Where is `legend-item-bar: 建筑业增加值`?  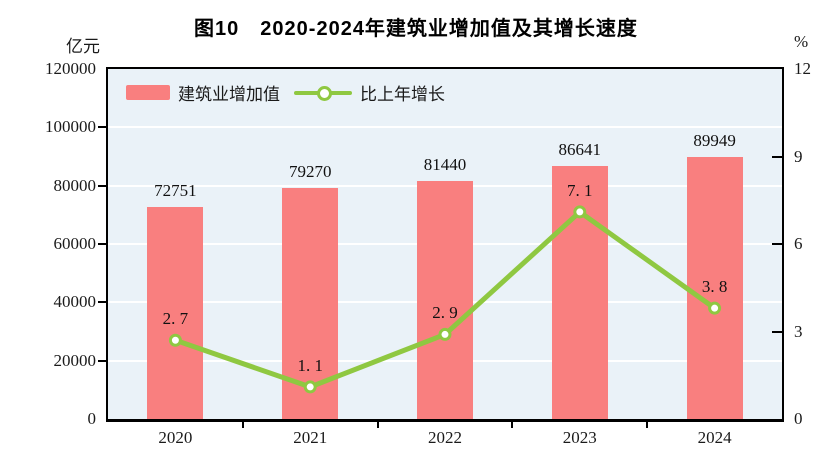 legend-item-bar: 建筑业增加值 is located at coordinates (203, 92).